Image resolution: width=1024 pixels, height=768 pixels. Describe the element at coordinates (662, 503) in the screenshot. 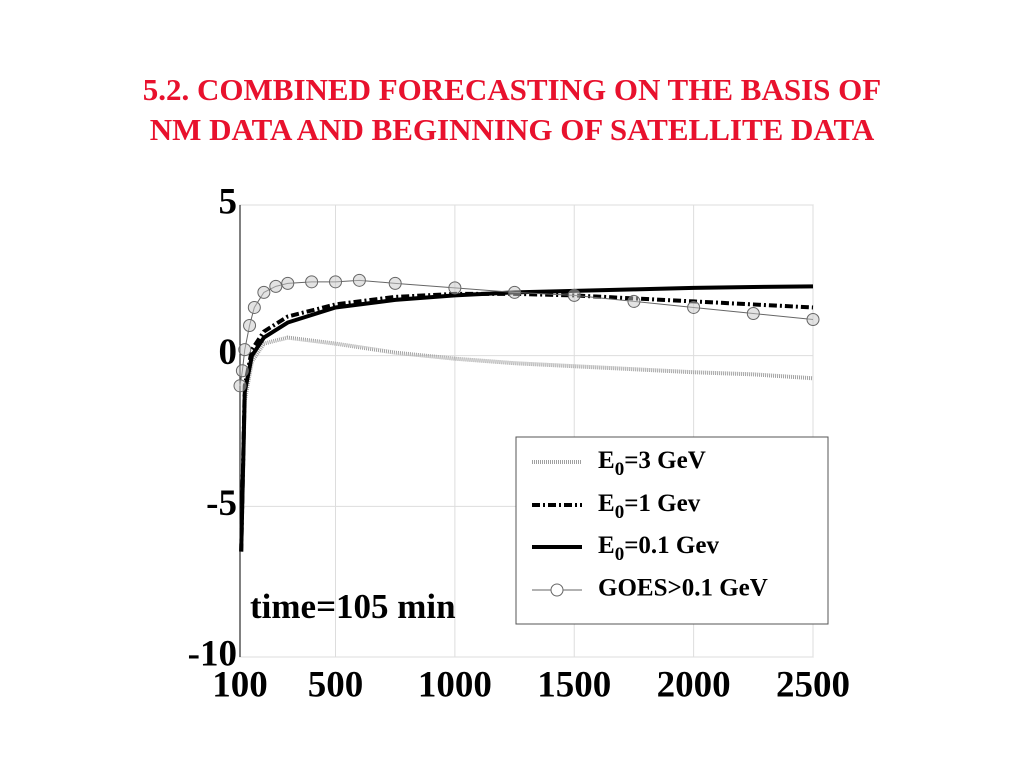

I see `legend-label-part: =1 Gev` at that location.